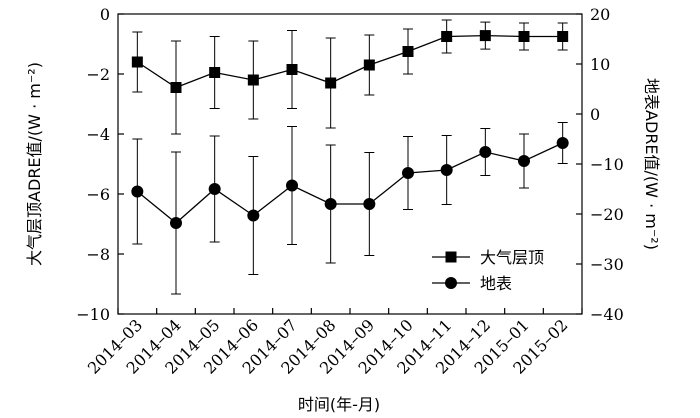 This screenshot has width=700, height=418. I want to click on x-axis-title: 时间(年-月), so click(339, 404).